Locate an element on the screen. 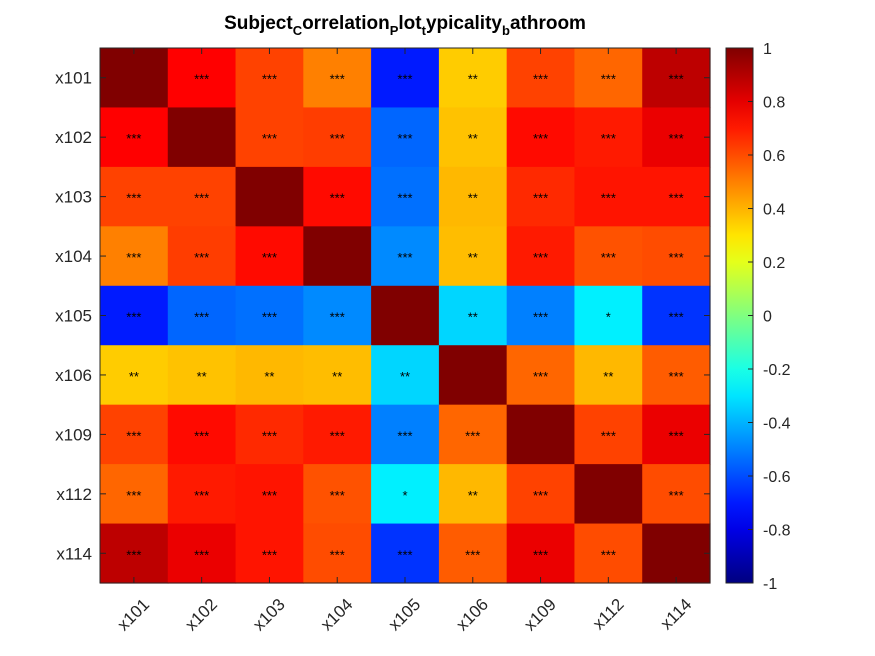 The width and height of the screenshot is (875, 656). title-segment: athroom is located at coordinates (548, 23).